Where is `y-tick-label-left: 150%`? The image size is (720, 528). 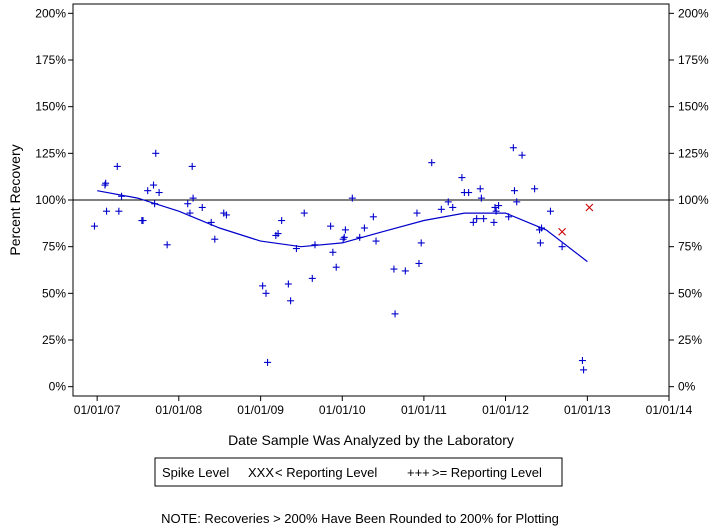
y-tick-label-left: 150% is located at coordinates (50, 107).